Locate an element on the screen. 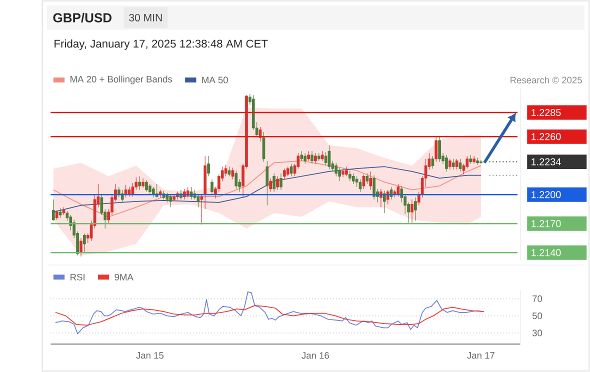  x-tick-label: Jan 16 is located at coordinates (315, 355).